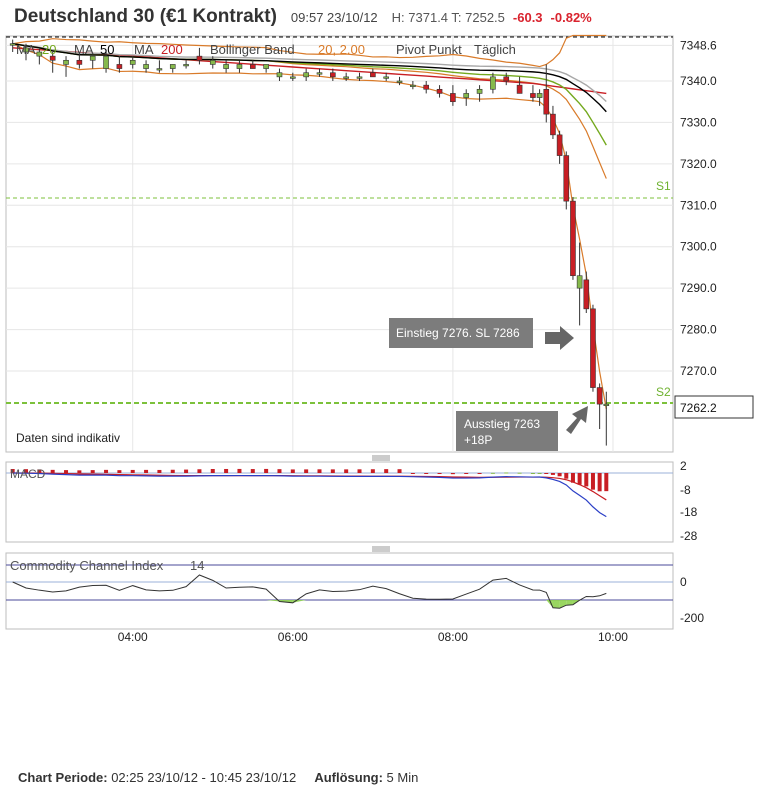  Describe the element at coordinates (613, 637) in the screenshot. I see `x-tick-label: 10:00` at that location.